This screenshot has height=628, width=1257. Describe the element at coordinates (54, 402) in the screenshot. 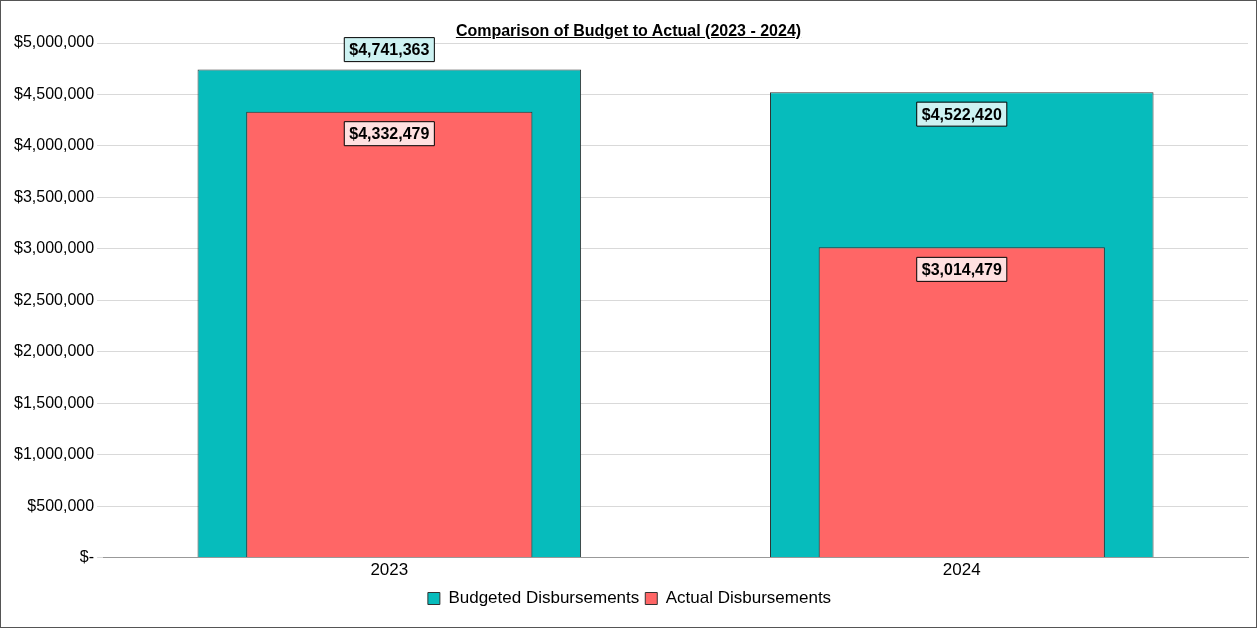

I see `y-tick-label: $1,500,000` at that location.